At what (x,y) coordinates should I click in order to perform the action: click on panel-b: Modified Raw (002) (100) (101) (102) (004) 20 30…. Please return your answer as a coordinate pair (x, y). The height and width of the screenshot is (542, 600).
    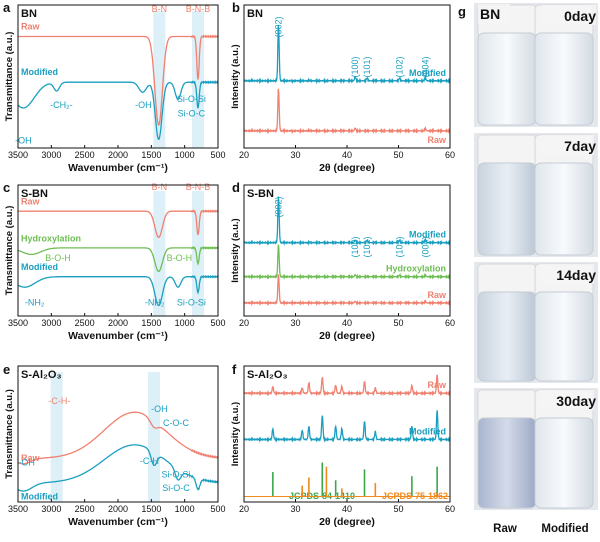
    Looking at the image, I should click on (342, 87).